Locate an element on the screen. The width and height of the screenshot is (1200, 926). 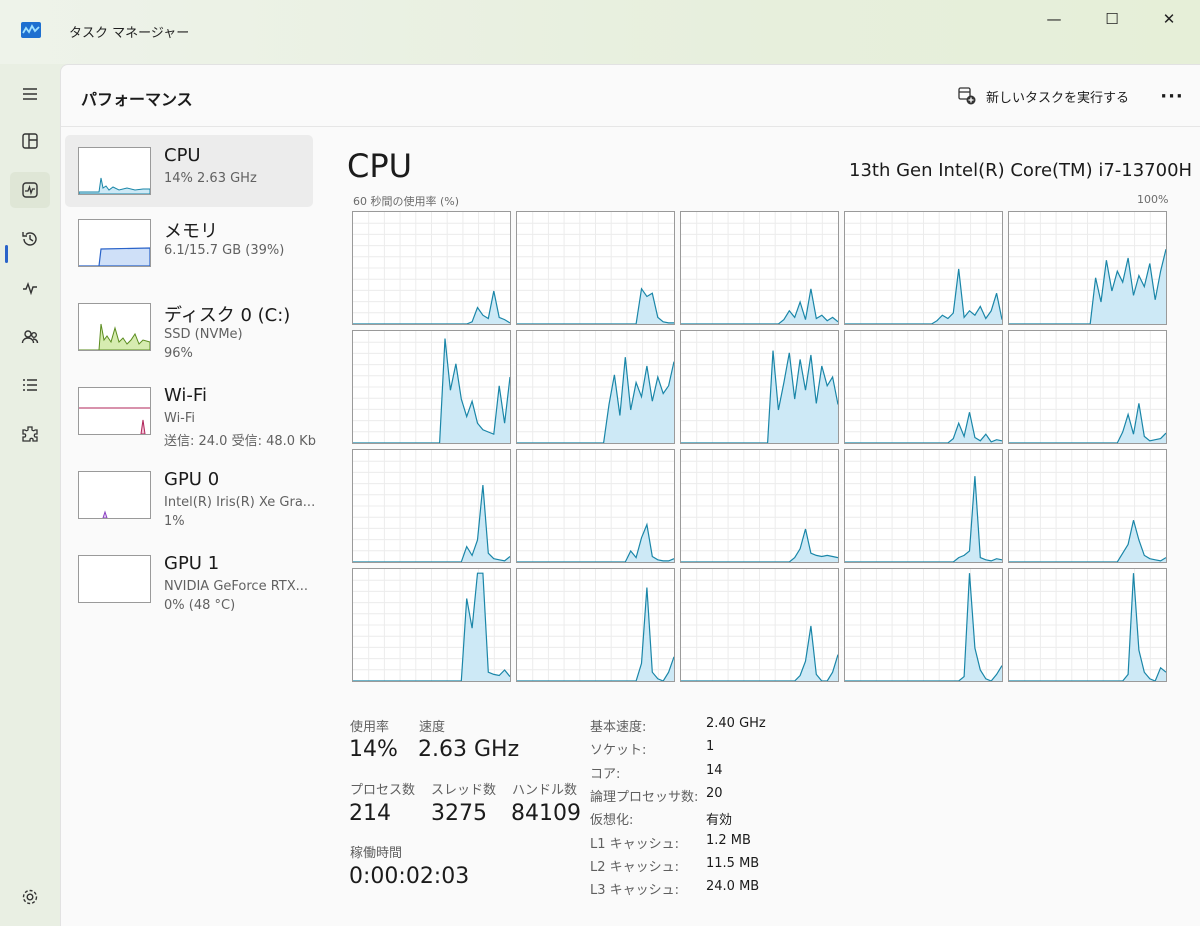
navigation-rail is located at coordinates (30, 495).